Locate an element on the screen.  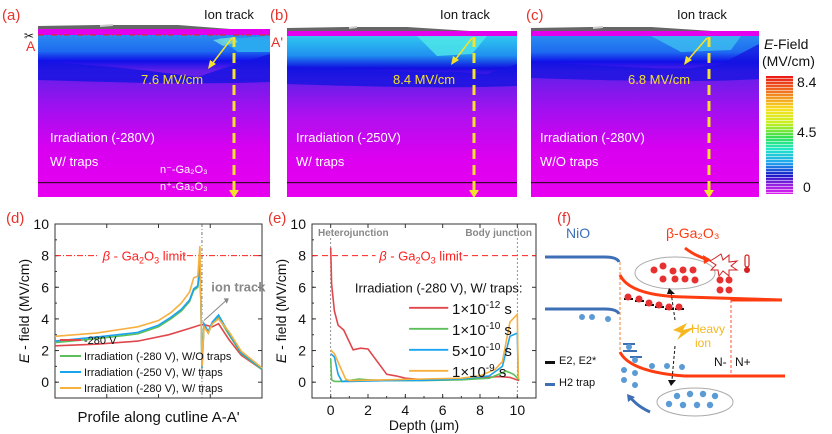
legend-e2-swatch is located at coordinates (550, 362).